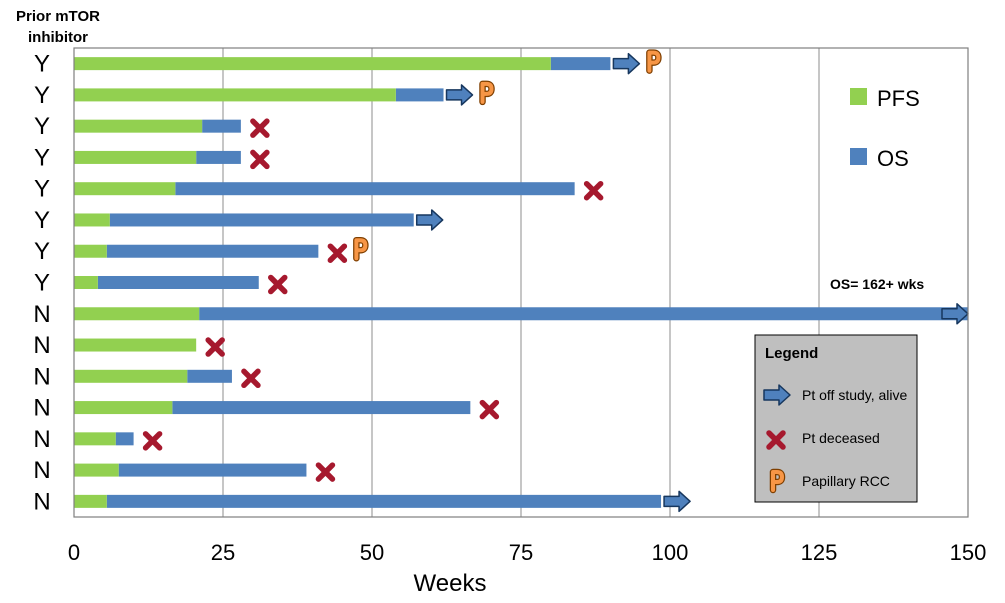 Image resolution: width=1005 pixels, height=603 pixels. I want to click on row-header-line-2: inhibitor, so click(58, 37).